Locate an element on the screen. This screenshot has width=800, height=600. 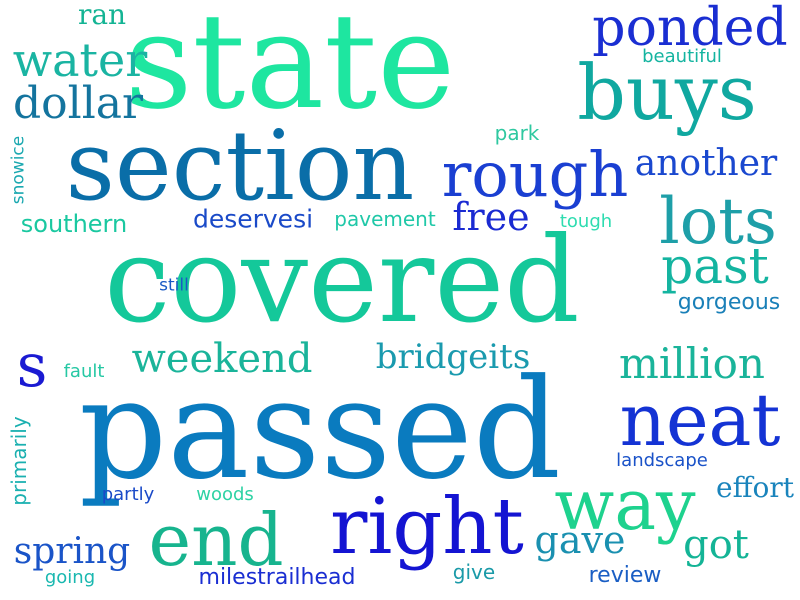
word-milestrailhead: milestrailhead is located at coordinates (277, 577).